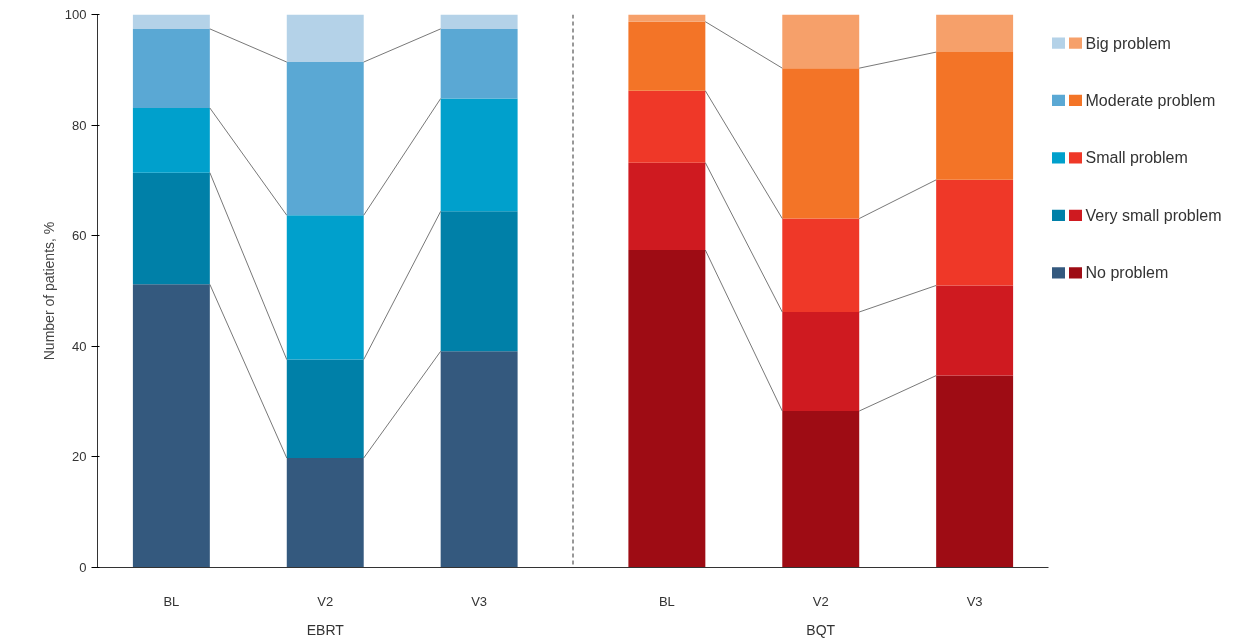 This screenshot has width=1249, height=640. I want to click on legend-label: No problem, so click(1127, 273).